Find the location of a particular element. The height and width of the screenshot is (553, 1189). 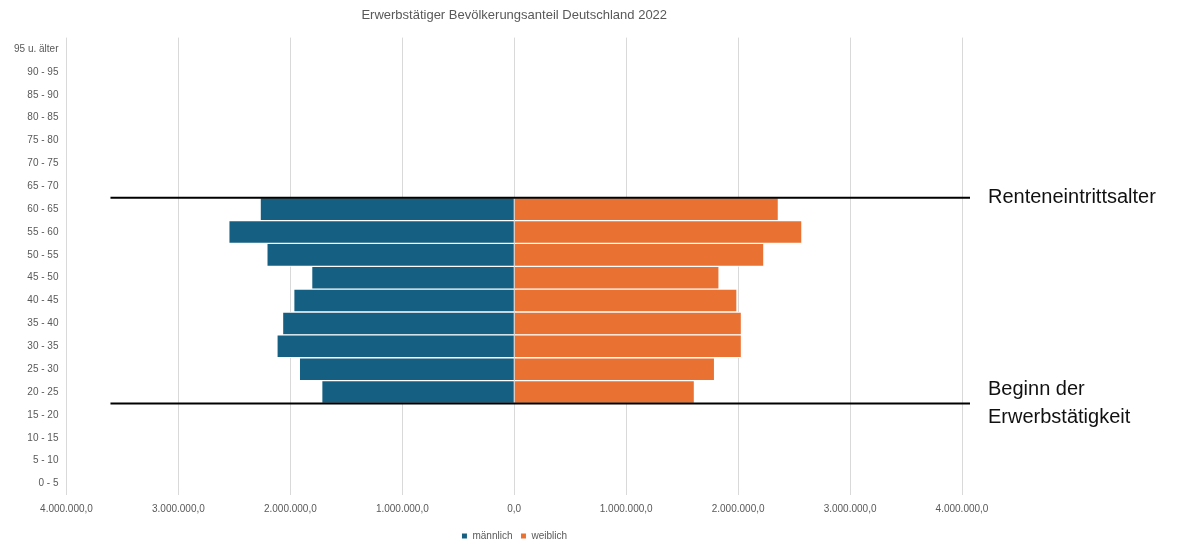

y-tick-label: 55 - 60 is located at coordinates (43, 231).